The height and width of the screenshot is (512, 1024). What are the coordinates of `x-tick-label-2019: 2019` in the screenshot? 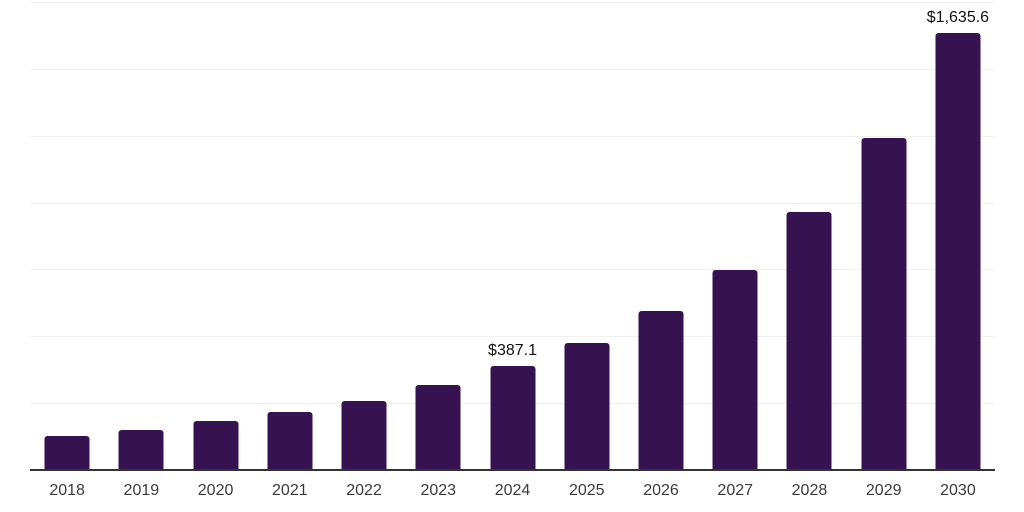 It's located at (141, 490).